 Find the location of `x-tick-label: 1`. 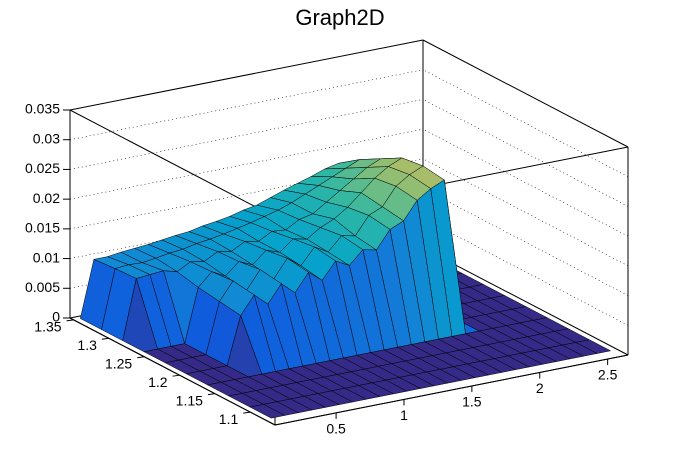

x-tick-label: 1 is located at coordinates (404, 415).